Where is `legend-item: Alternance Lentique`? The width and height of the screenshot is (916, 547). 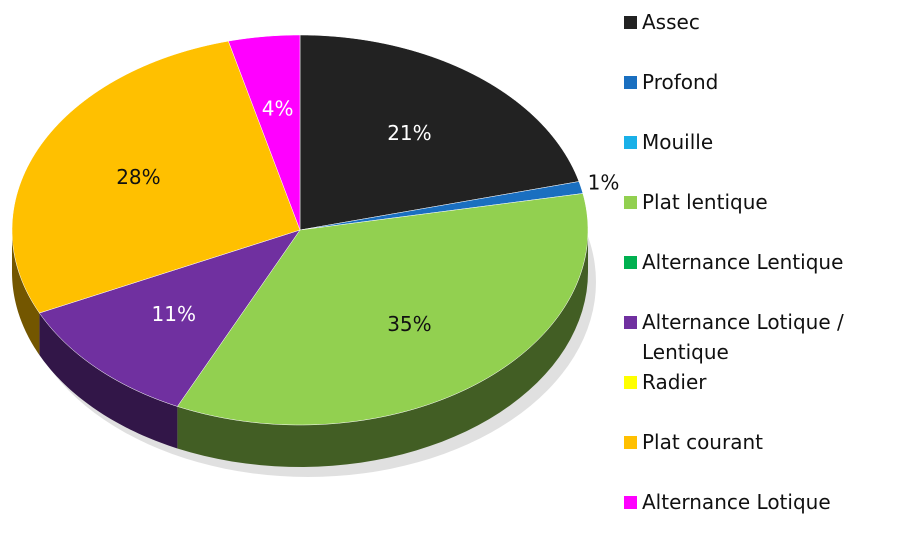 legend-item: Alternance Lentique is located at coordinates (769, 277).